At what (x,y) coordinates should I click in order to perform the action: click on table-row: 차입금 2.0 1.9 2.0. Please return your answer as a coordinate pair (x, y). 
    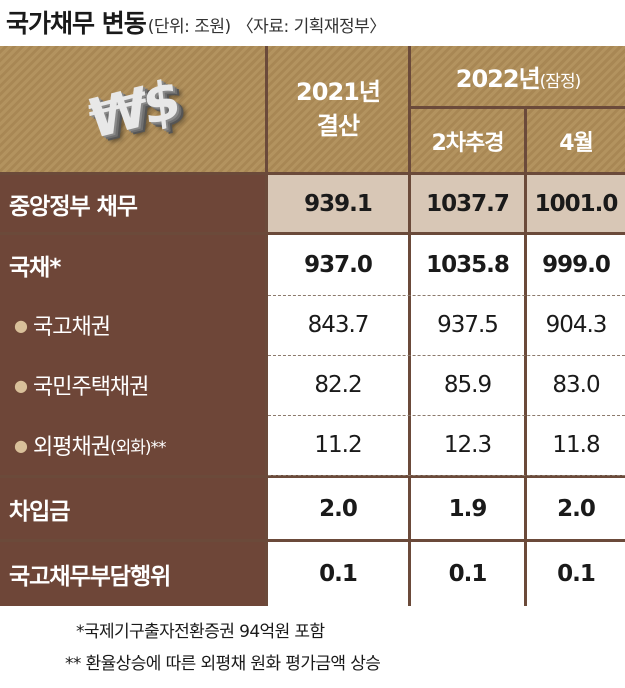
    Looking at the image, I should click on (312, 508).